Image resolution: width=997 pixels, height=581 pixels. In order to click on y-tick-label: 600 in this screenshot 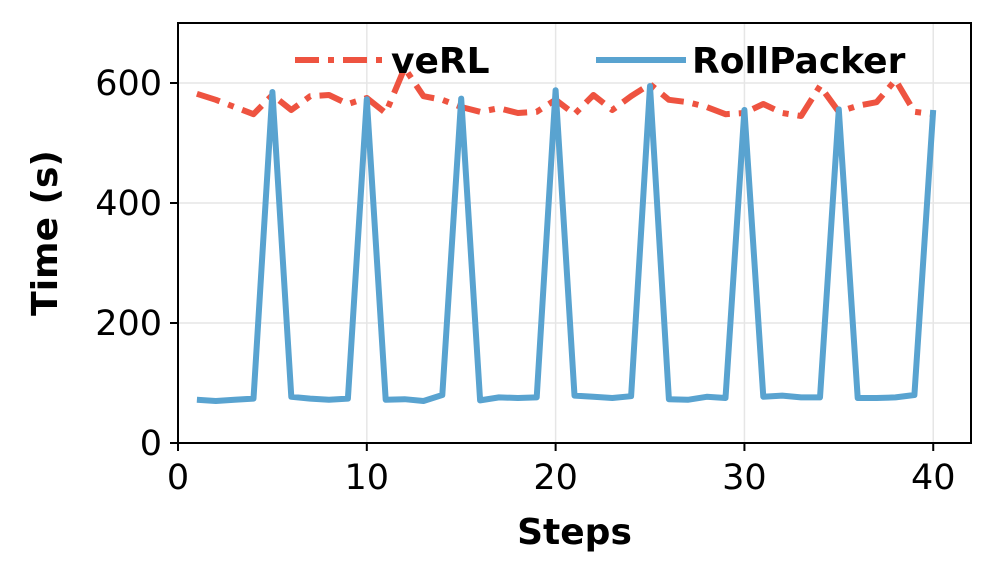, I will do `click(128, 84)`.